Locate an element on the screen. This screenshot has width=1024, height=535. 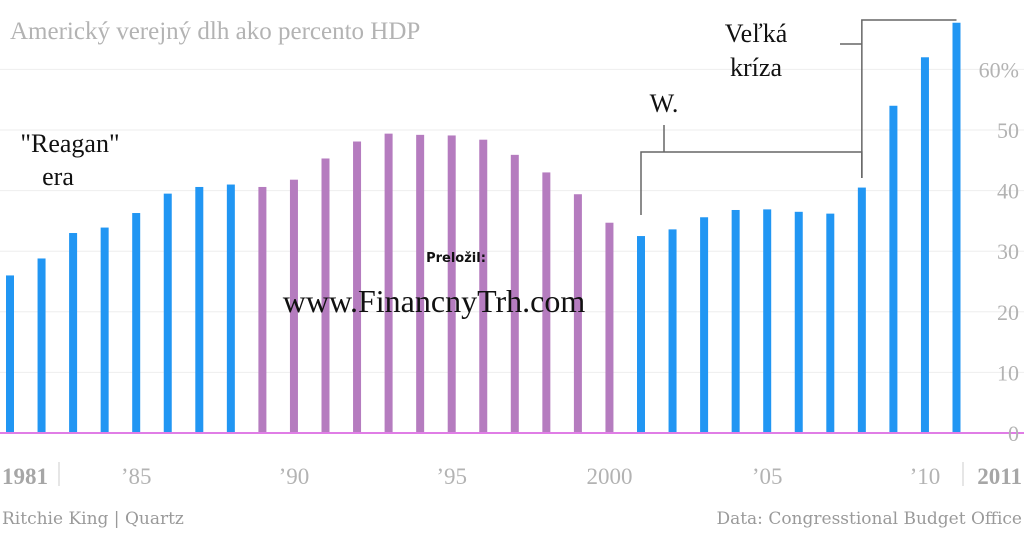
bar-1987 is located at coordinates (199, 309).